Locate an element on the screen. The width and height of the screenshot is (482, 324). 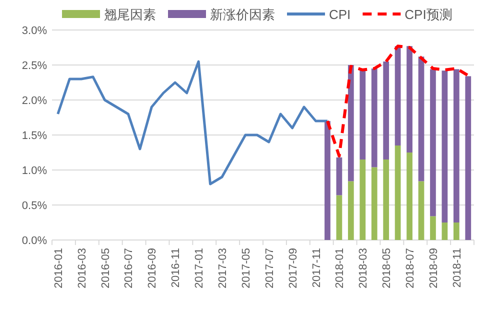
x-tick-label: 2016-01 is located at coordinates (58, 268).